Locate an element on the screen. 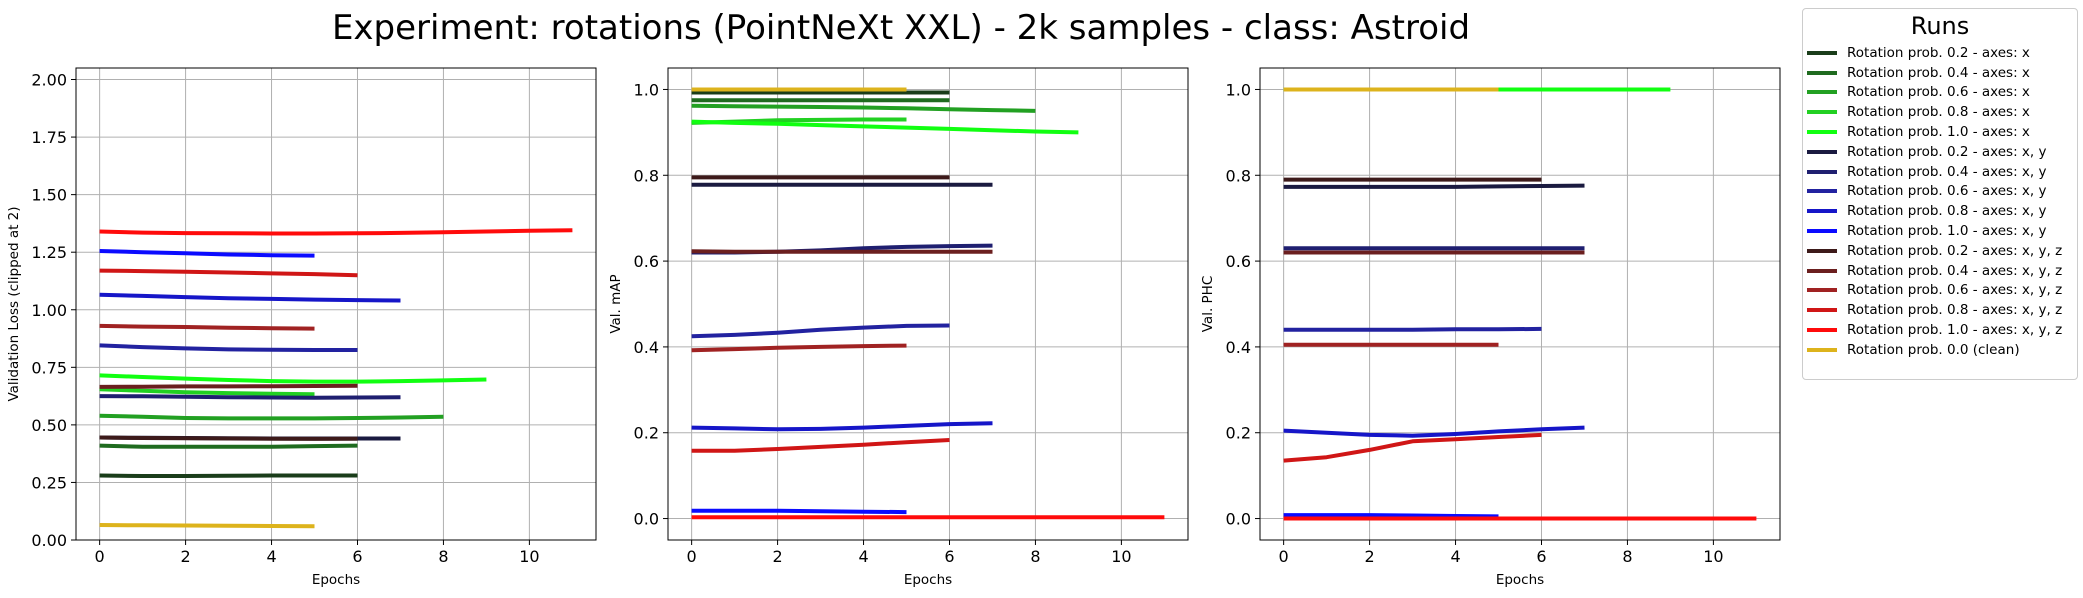 Image resolution: width=2083 pixels, height=598 pixels. y-axis-label: Val. mAP is located at coordinates (616, 303).